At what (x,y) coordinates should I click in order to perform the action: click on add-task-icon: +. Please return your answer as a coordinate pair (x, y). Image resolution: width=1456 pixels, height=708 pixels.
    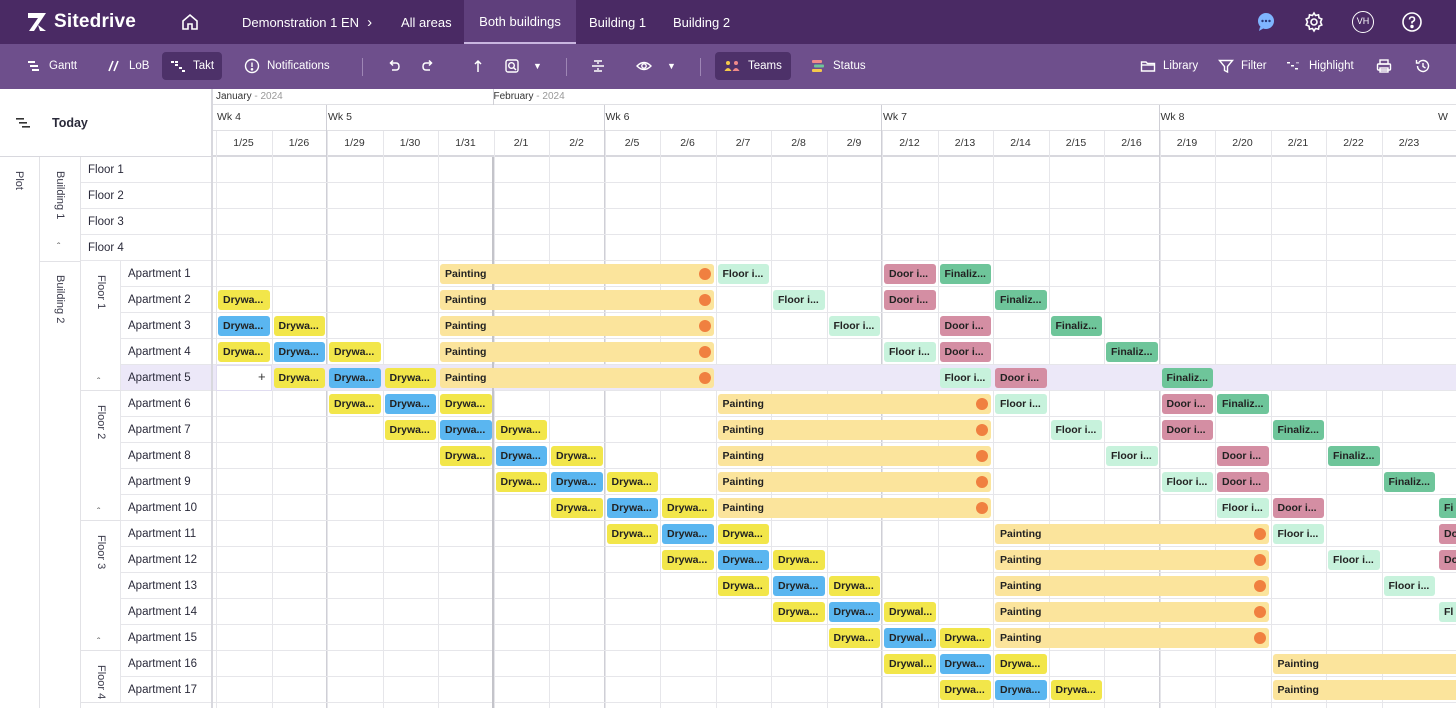
    Looking at the image, I should click on (262, 376).